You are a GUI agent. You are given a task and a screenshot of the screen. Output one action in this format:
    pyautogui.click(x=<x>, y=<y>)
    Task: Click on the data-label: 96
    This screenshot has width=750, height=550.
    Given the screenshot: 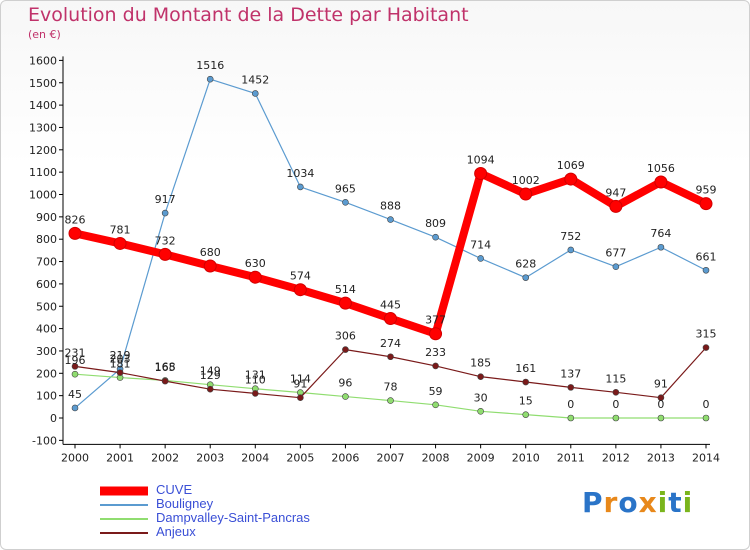 What is the action you would take?
    pyautogui.click(x=345, y=383)
    